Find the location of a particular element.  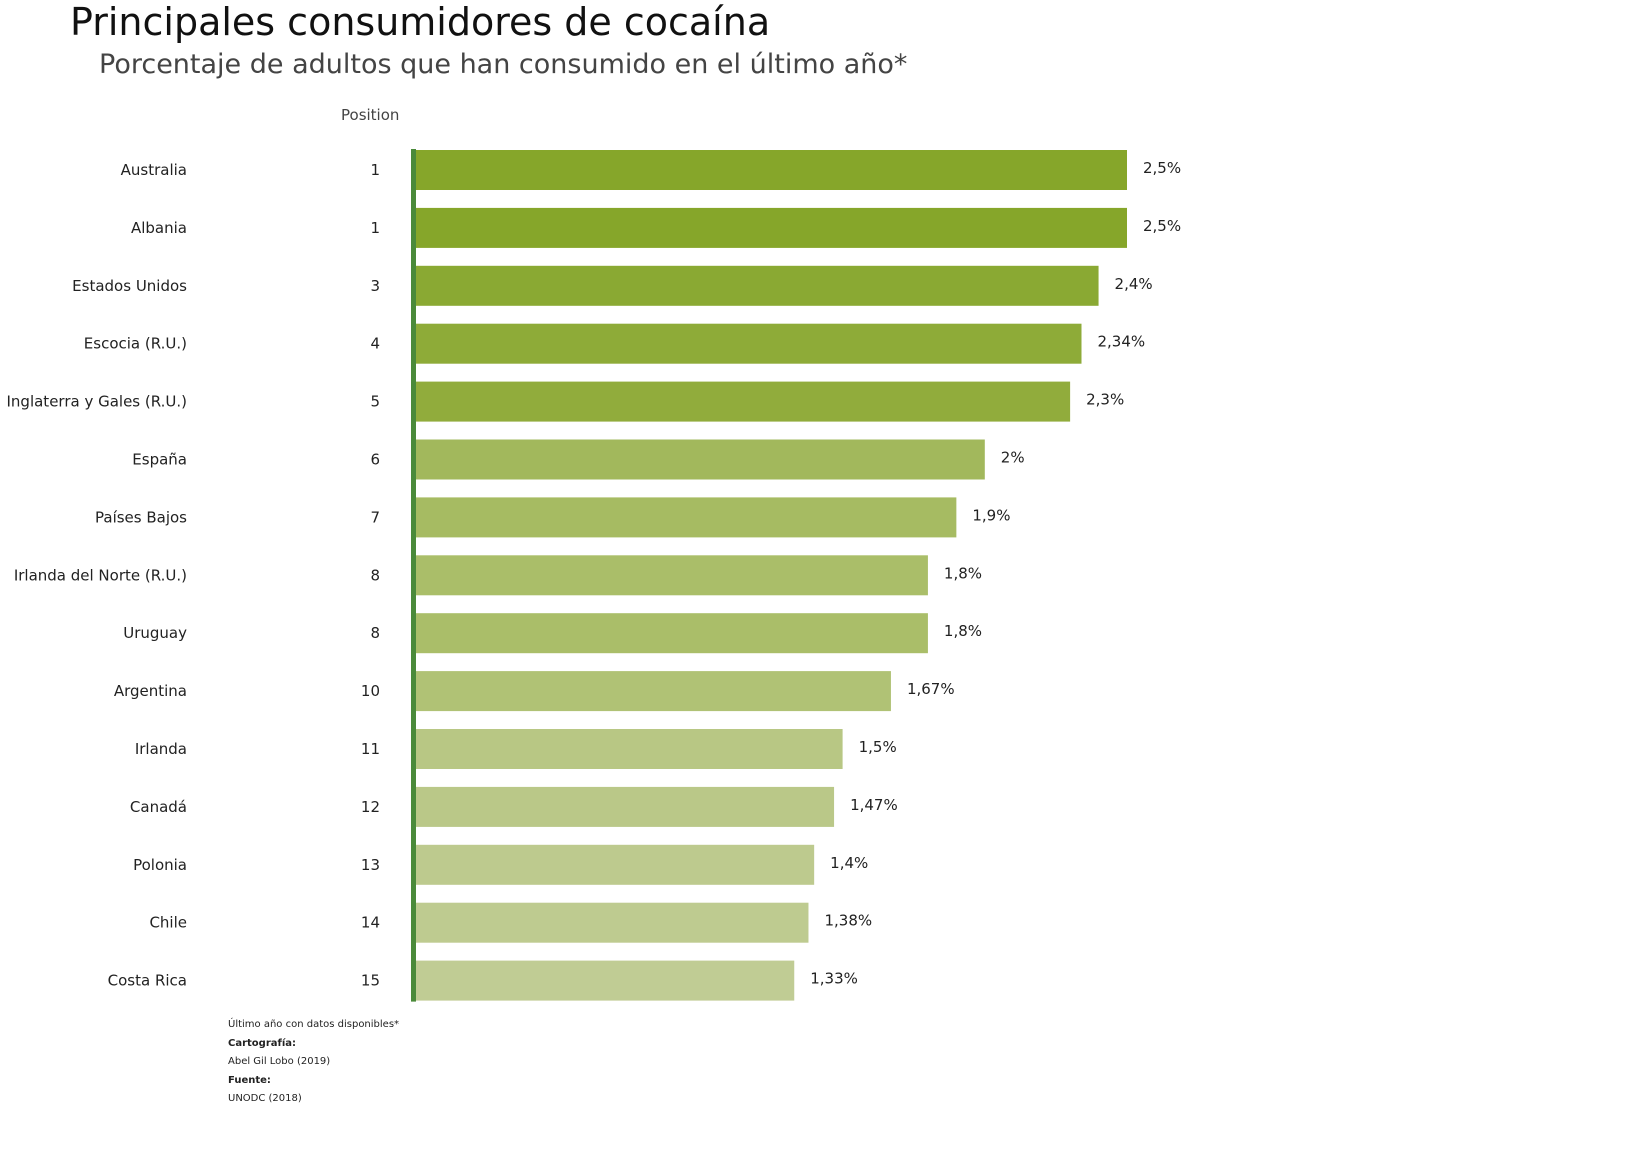

cartography-label: Cartografía: is located at coordinates (262, 1043).